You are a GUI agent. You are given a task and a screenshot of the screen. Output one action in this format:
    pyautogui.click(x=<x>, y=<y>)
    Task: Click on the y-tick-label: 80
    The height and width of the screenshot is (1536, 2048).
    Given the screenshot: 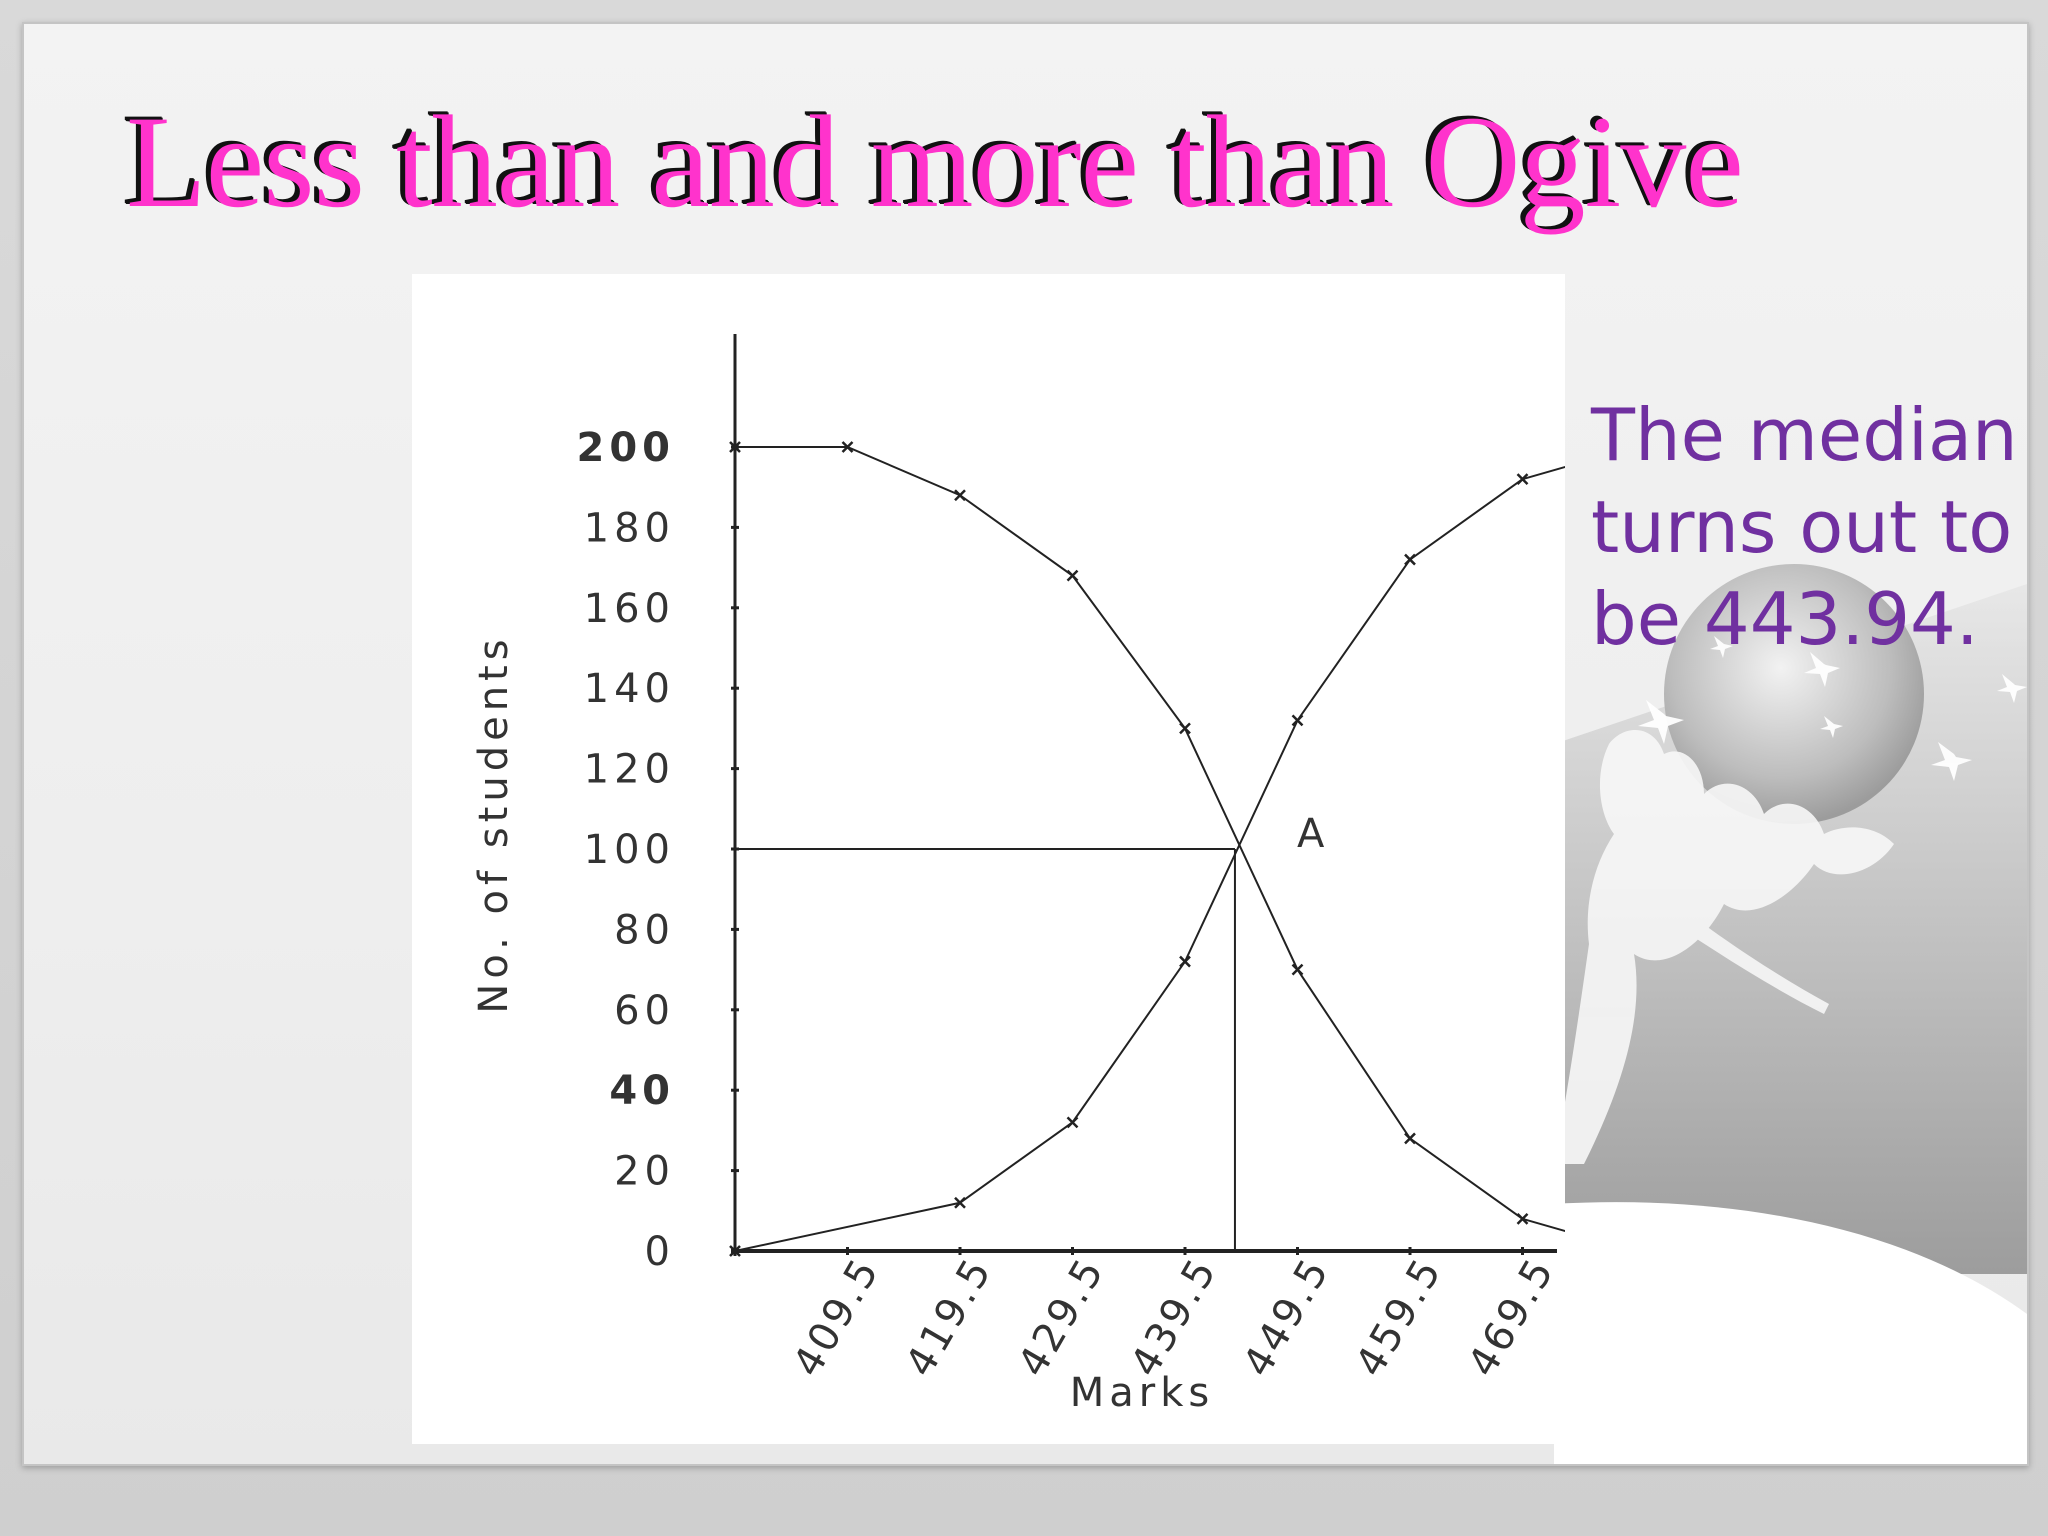 What is the action you would take?
    pyautogui.click(x=644, y=930)
    